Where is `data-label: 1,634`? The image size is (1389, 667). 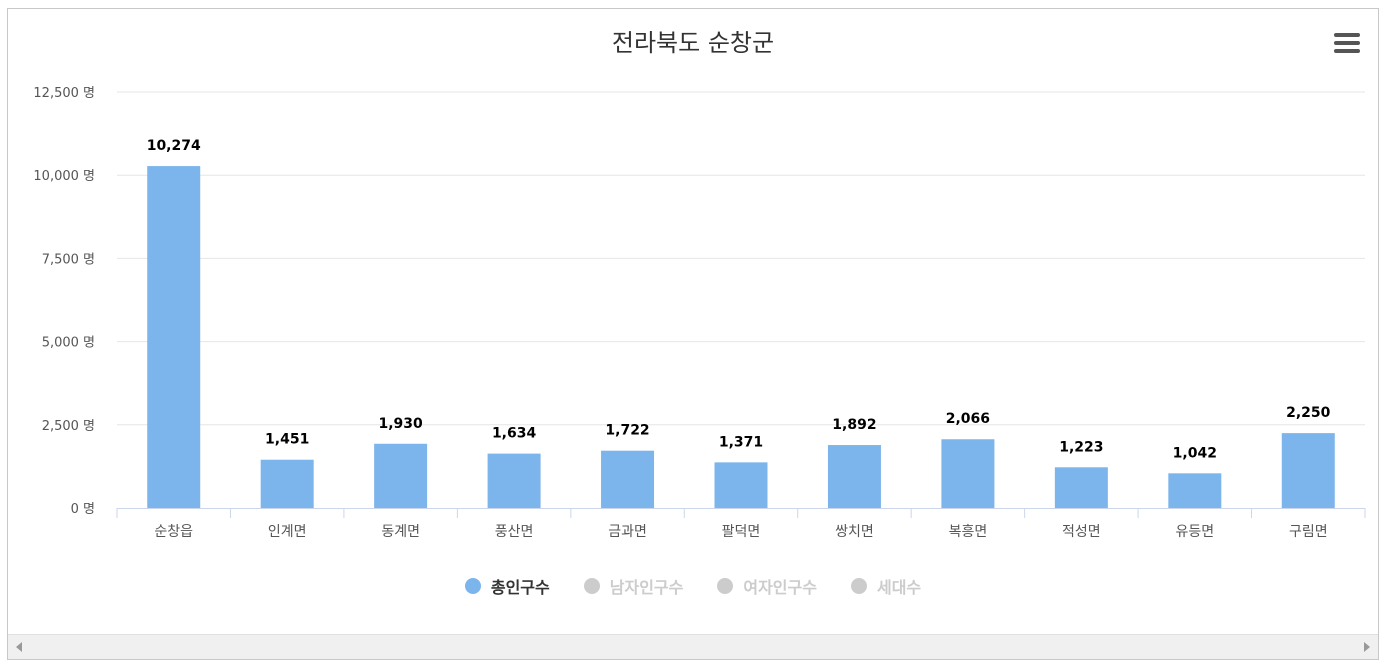
data-label: 1,634 is located at coordinates (514, 434).